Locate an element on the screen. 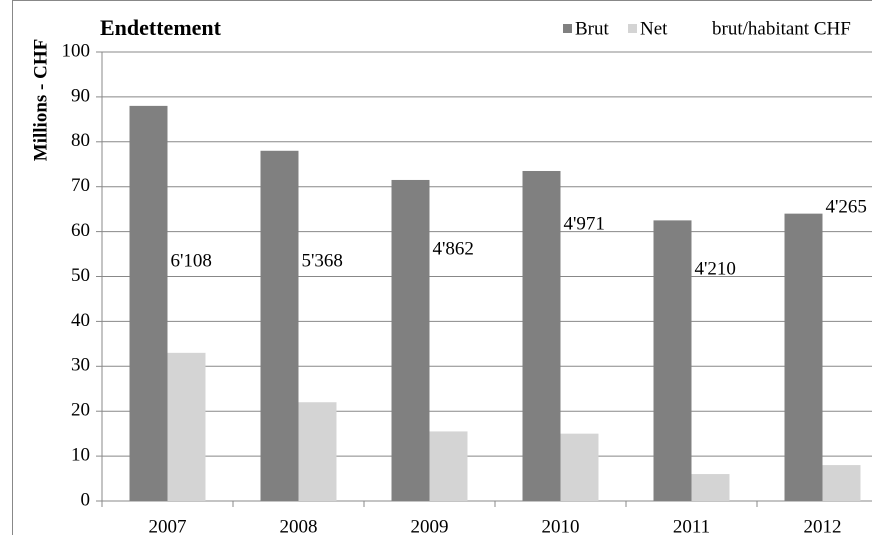 Image resolution: width=872 pixels, height=535 pixels. y-tick-label: 30 is located at coordinates (80, 365).